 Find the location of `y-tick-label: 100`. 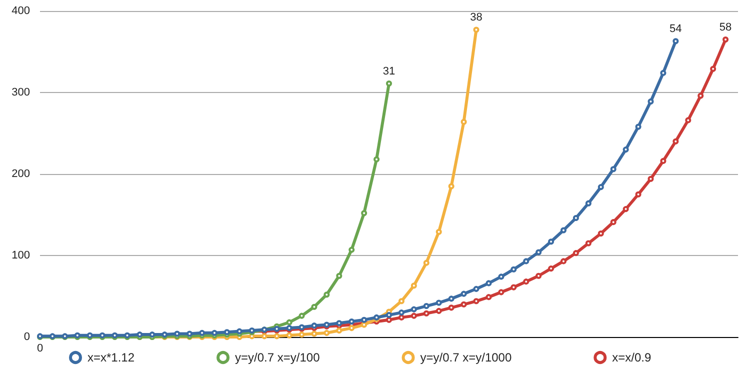

y-tick-label: 100 is located at coordinates (21, 256).